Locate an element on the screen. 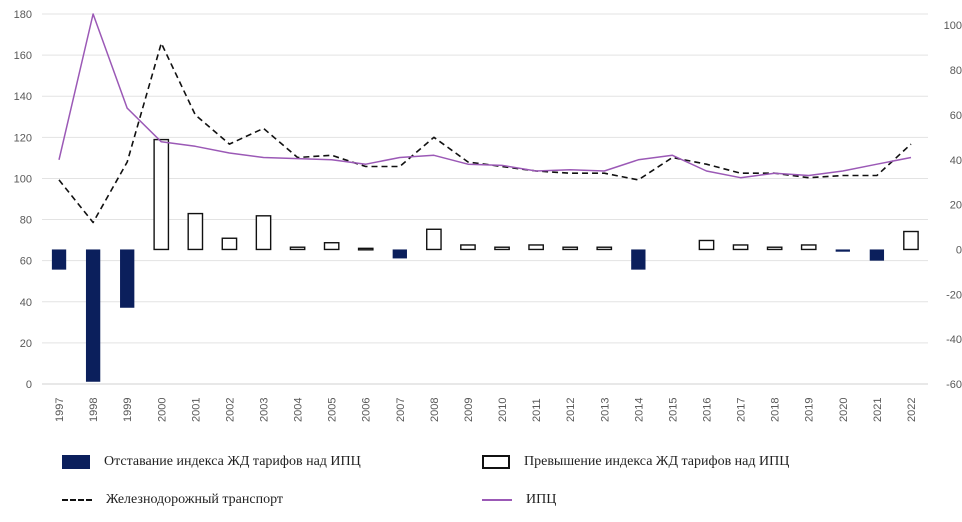 This screenshot has width=962, height=522. legend-swatch-rail is located at coordinates (77, 500).